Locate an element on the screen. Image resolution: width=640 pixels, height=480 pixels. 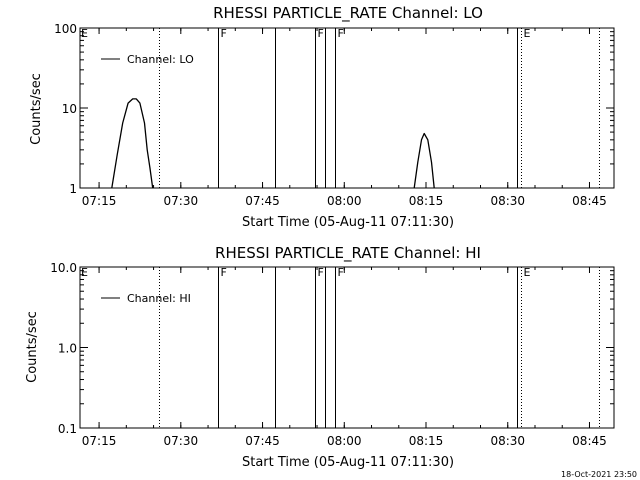
footer-timestamp: 18-Oct-2021 23:50 is located at coordinates (599, 474).